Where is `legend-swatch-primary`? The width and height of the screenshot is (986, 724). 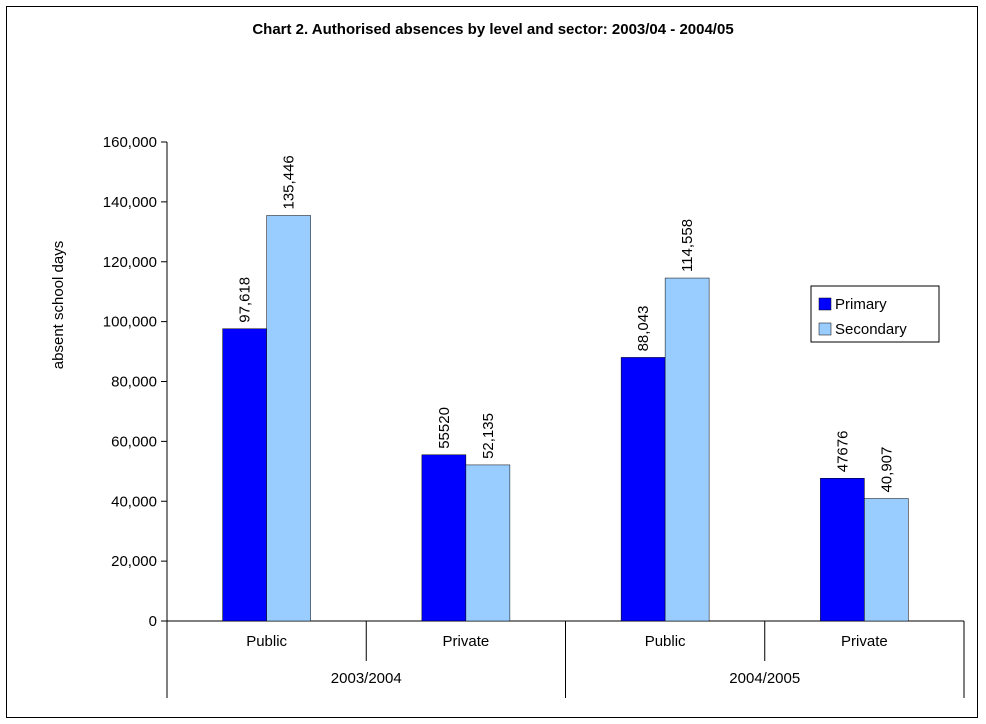 legend-swatch-primary is located at coordinates (825, 304).